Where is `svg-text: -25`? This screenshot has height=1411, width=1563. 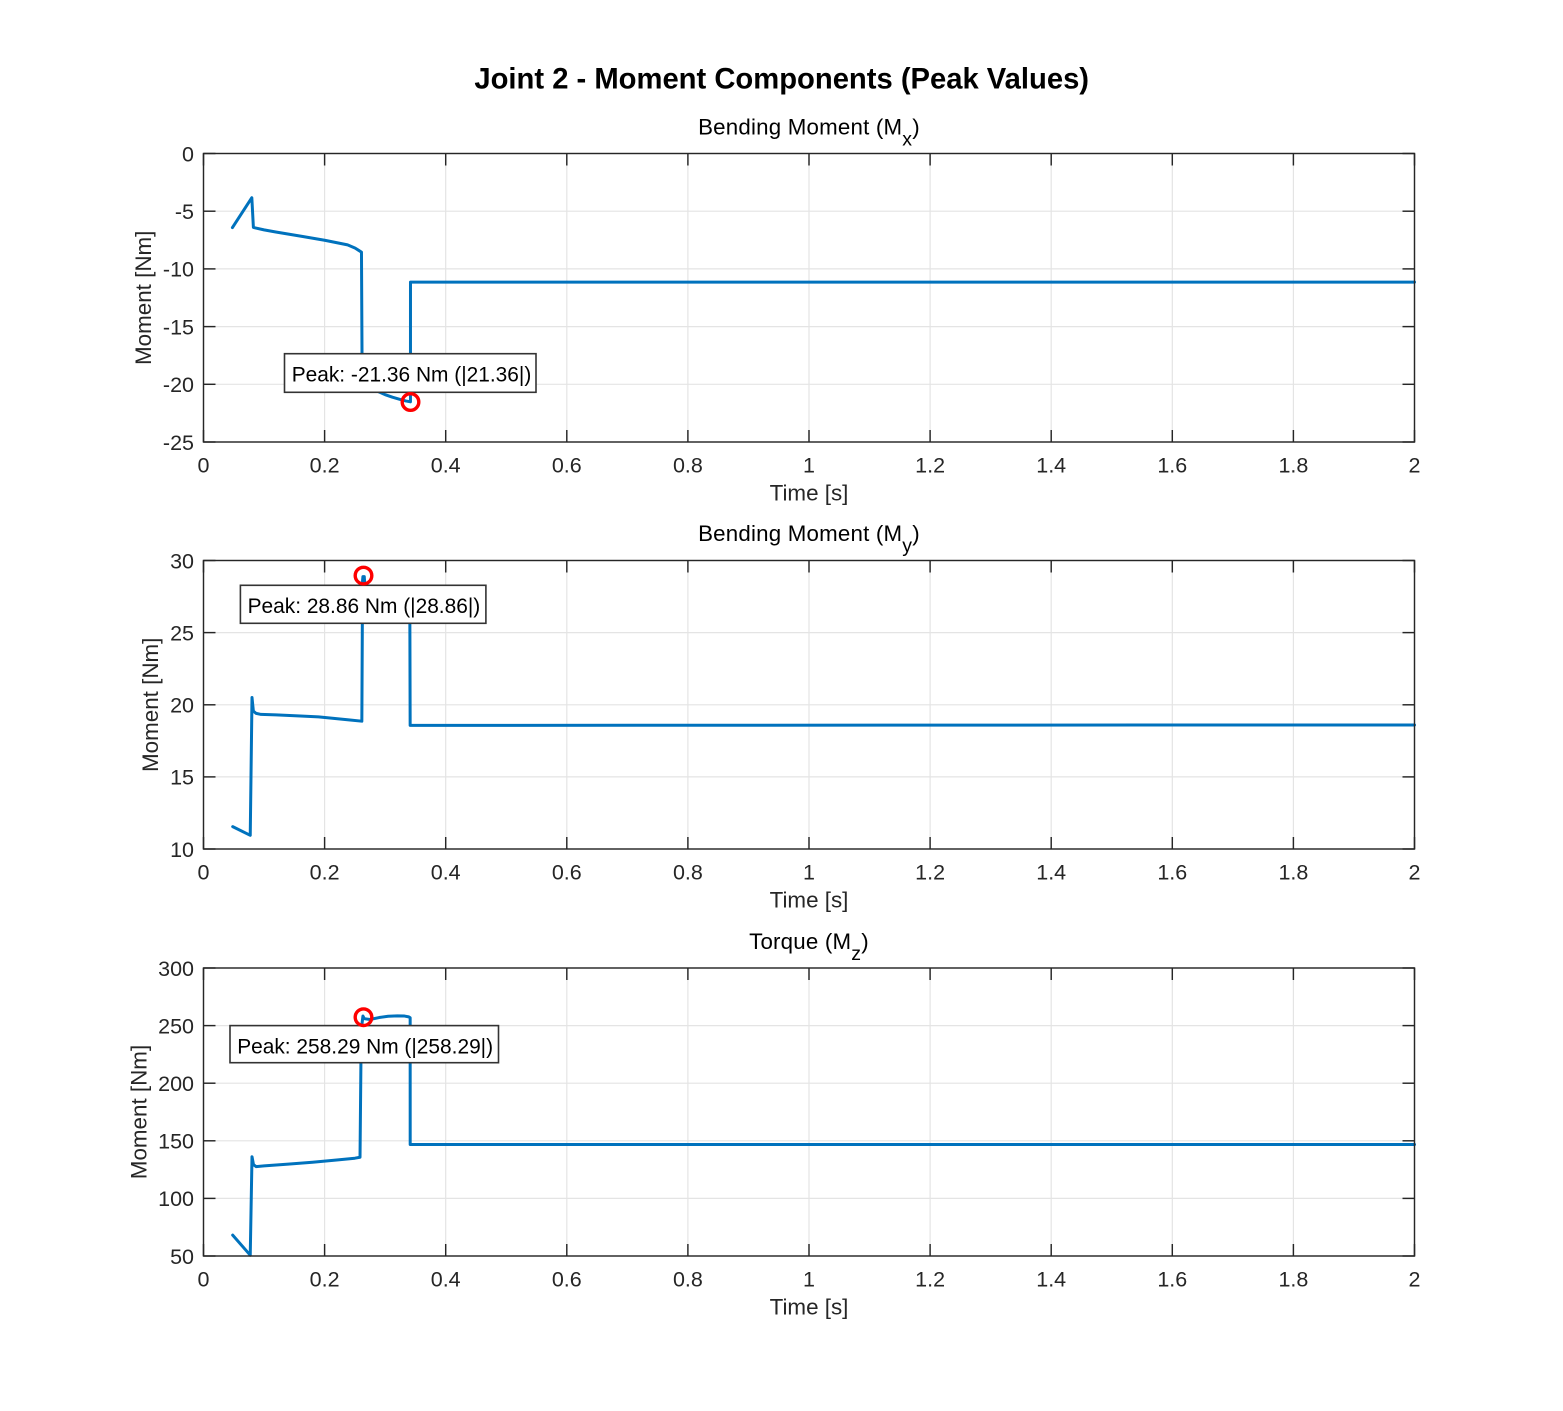 svg-text: -25 is located at coordinates (178, 443).